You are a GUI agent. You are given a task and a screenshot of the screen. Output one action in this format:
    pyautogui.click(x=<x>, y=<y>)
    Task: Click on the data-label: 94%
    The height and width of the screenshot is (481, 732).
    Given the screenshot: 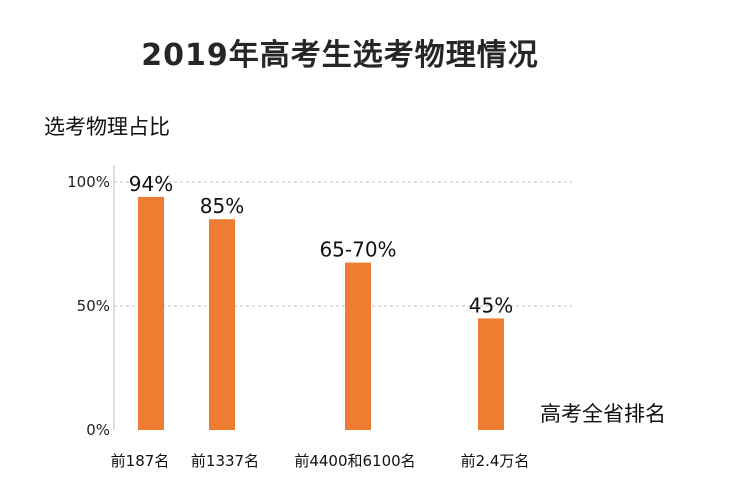 What is the action you would take?
    pyautogui.click(x=151, y=184)
    